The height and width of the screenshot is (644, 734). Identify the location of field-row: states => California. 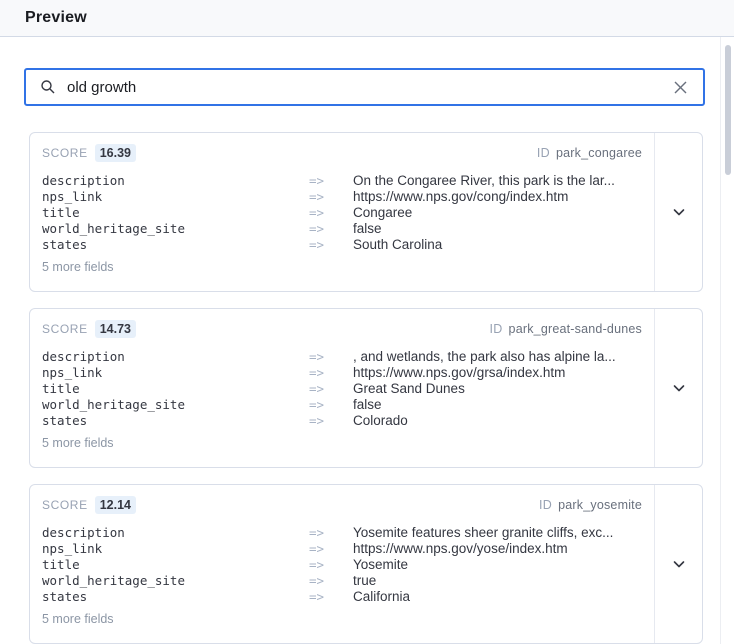
(342, 597).